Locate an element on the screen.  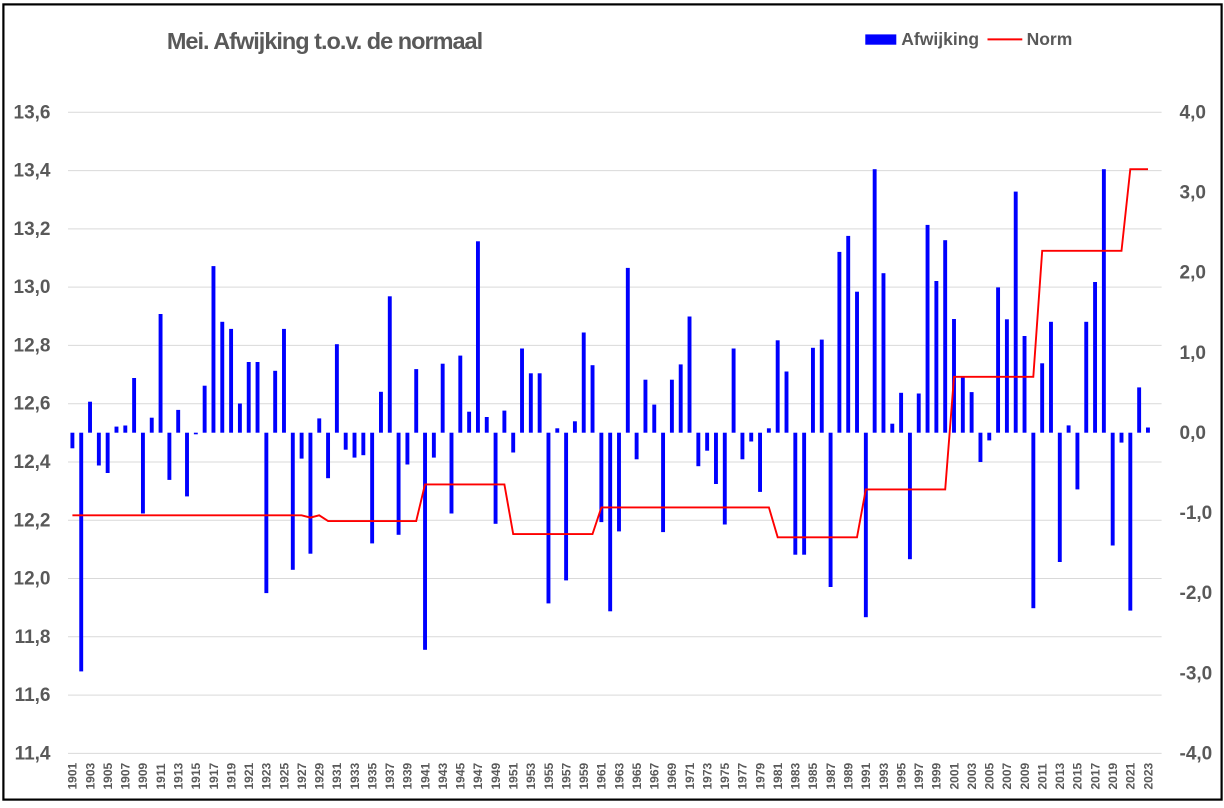
svg-text: 2013 is located at coordinates (1060, 775).